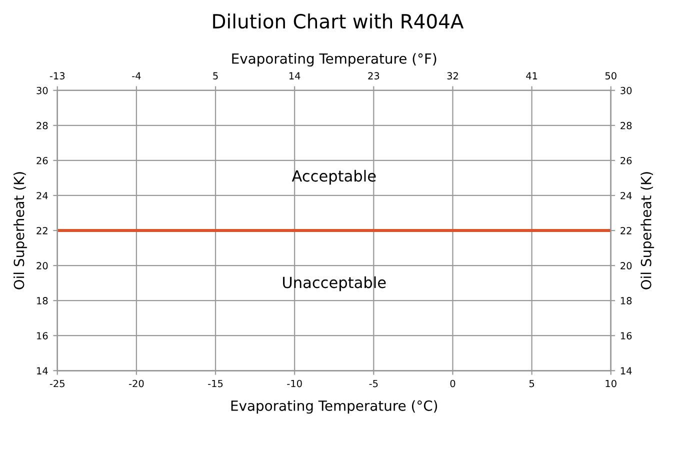 The width and height of the screenshot is (675, 452). I want to click on x2-tick-label: -13, so click(57, 76).